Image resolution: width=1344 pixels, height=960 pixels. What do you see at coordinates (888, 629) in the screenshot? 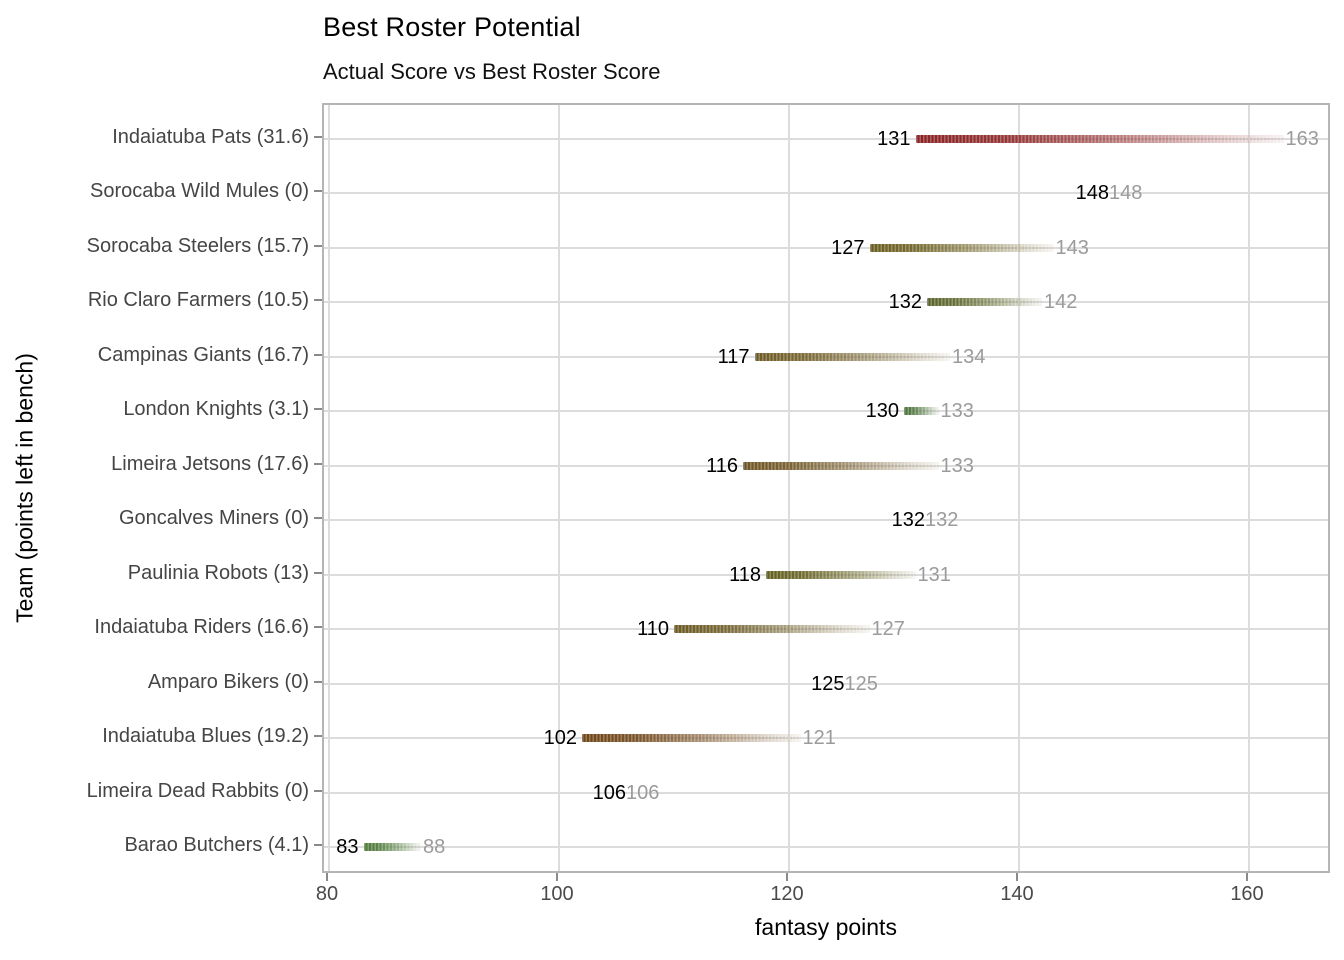
I see `best-score-label: 127` at bounding box center [888, 629].